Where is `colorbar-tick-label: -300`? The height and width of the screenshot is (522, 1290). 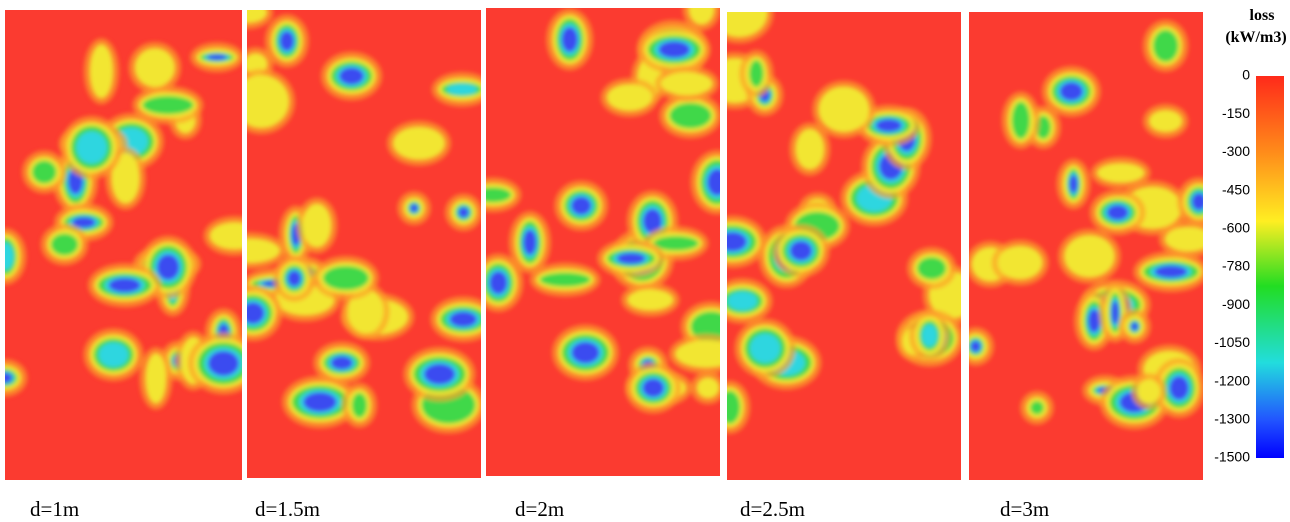
colorbar-tick-label: -300 is located at coordinates (1236, 151).